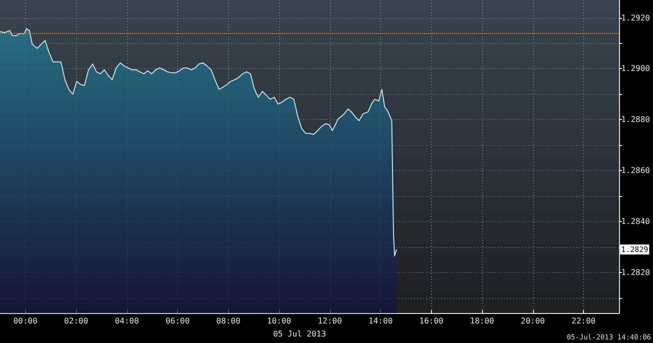 Image resolution: width=653 pixels, height=343 pixels. I want to click on x-tick-label: 00:00, so click(25, 321).